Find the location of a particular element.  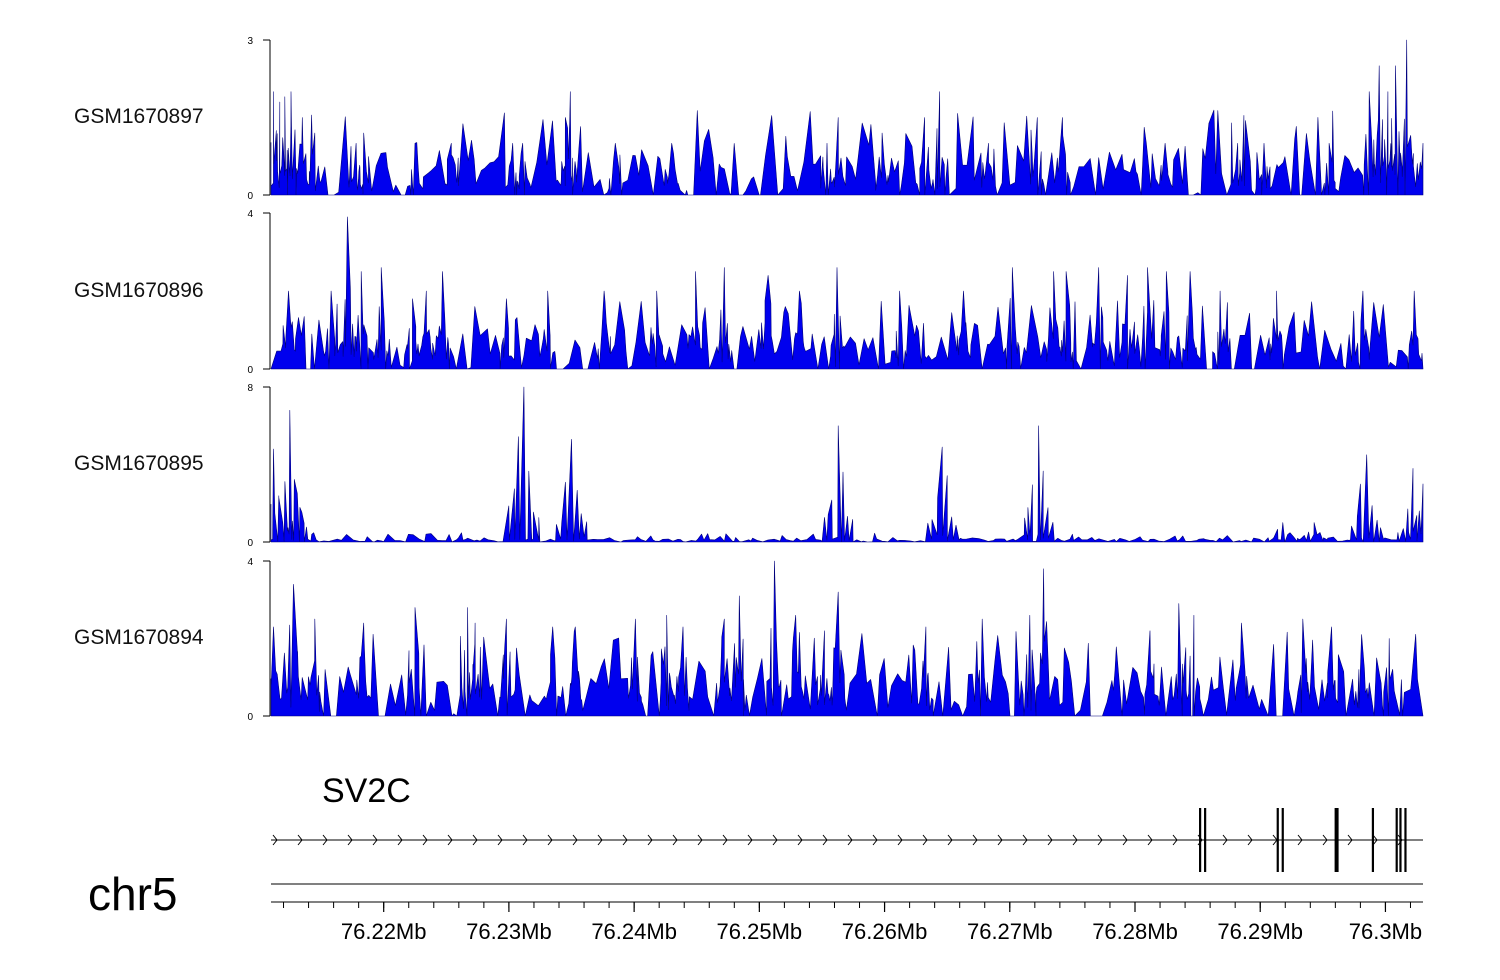

x-tick-label: 76.26Mb is located at coordinates (885, 931).